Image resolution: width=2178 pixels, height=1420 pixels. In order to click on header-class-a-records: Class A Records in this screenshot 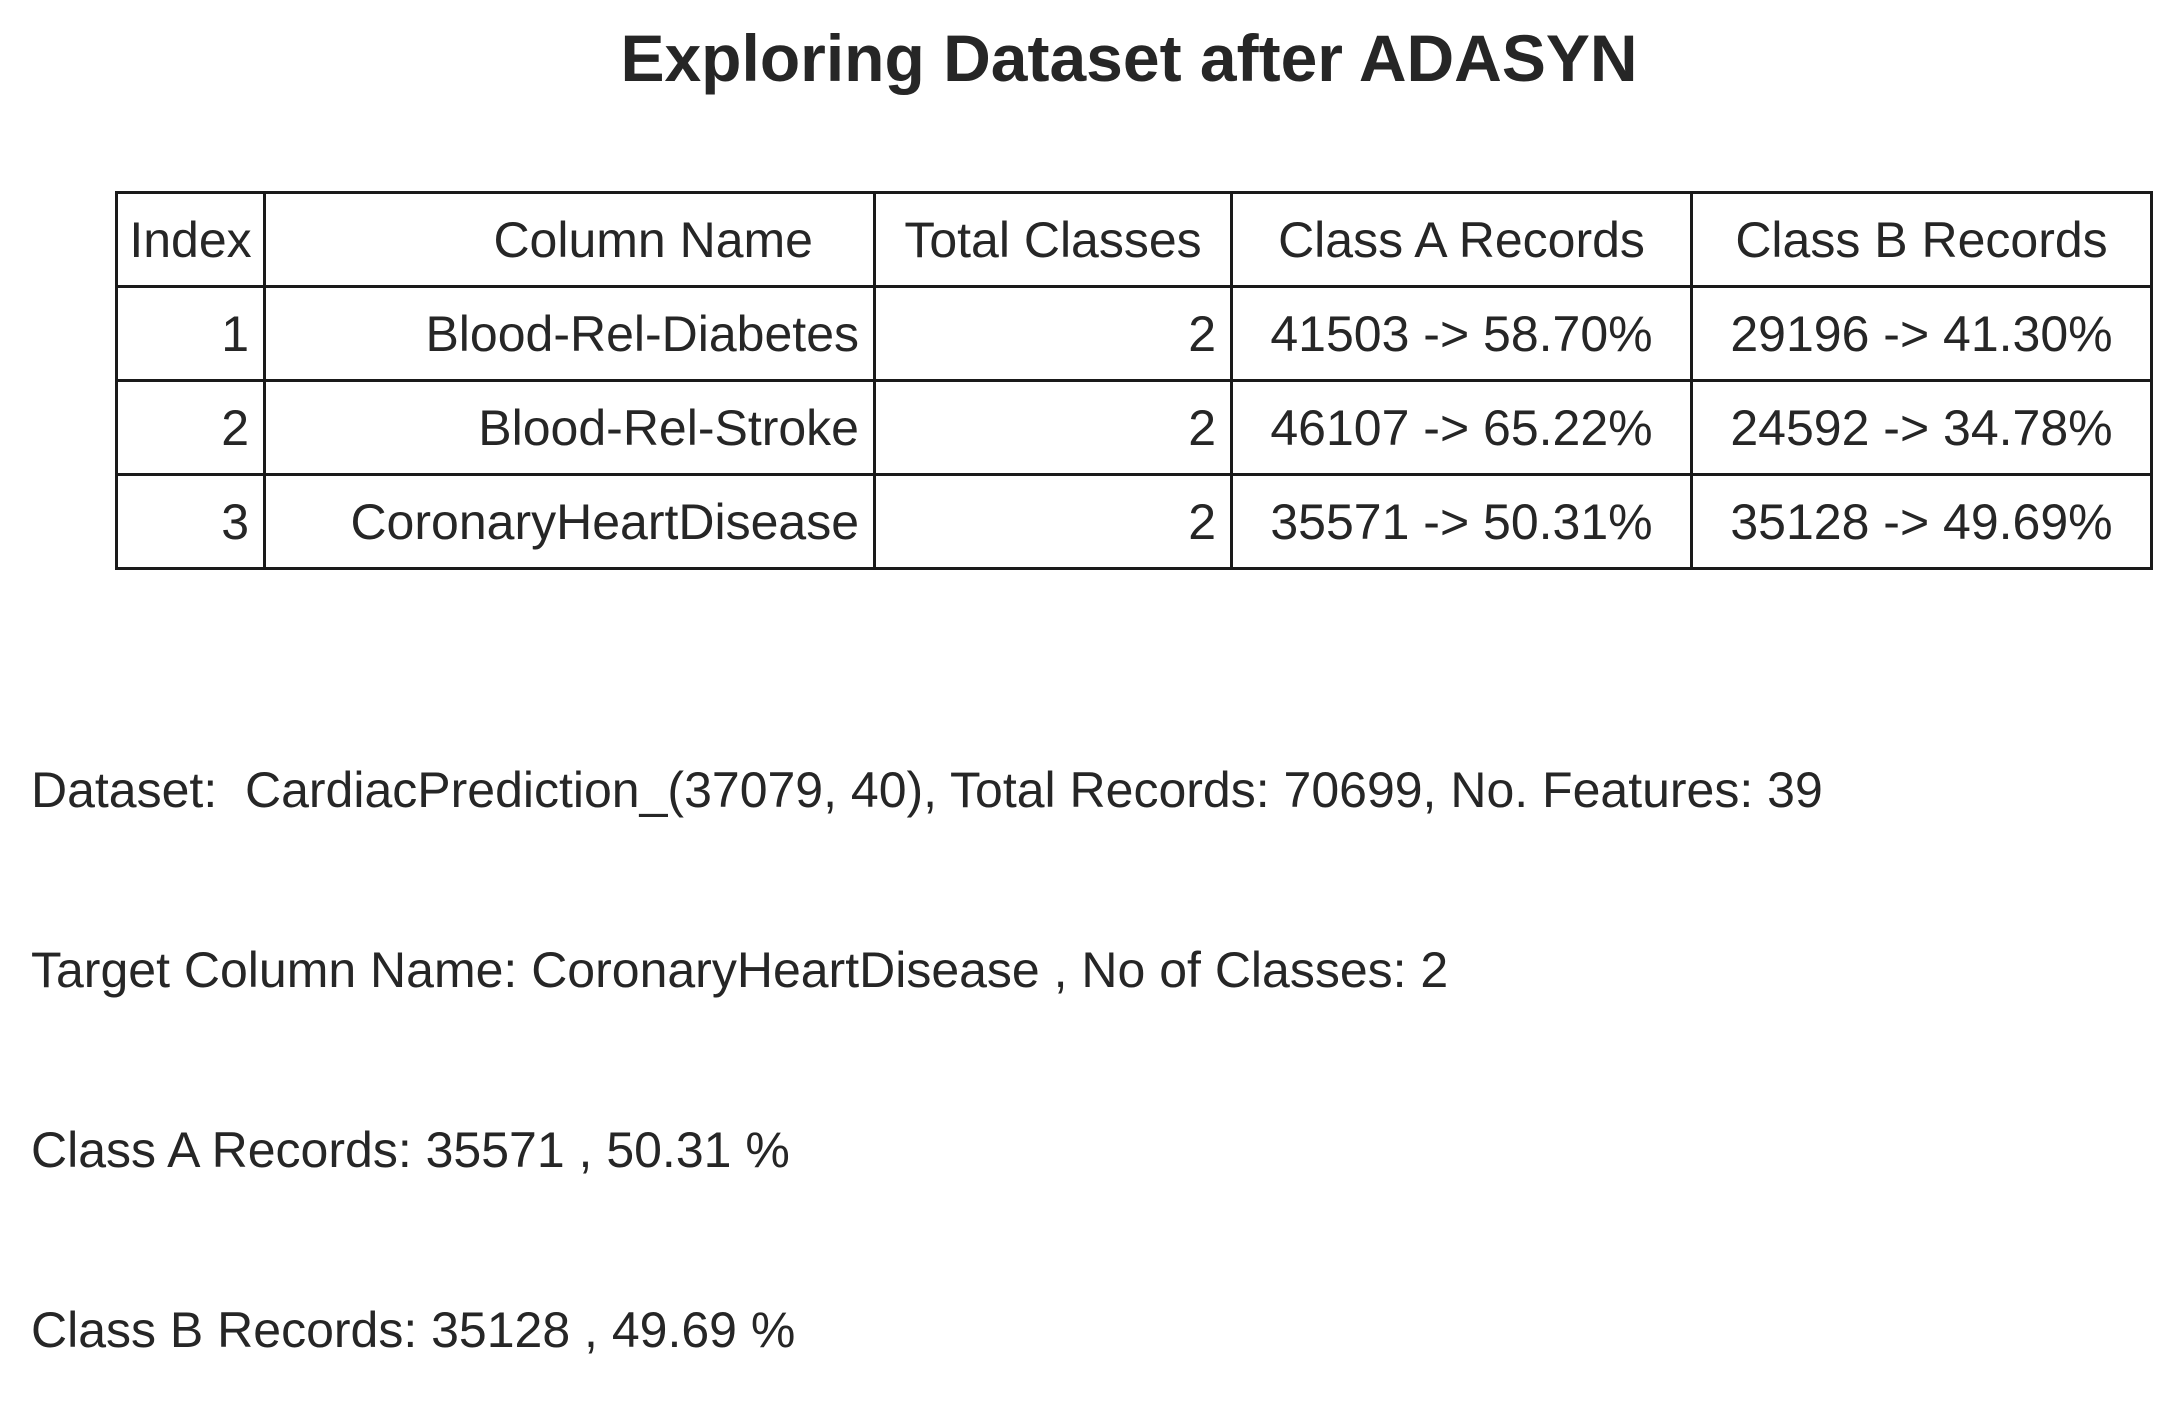, I will do `click(1461, 239)`.